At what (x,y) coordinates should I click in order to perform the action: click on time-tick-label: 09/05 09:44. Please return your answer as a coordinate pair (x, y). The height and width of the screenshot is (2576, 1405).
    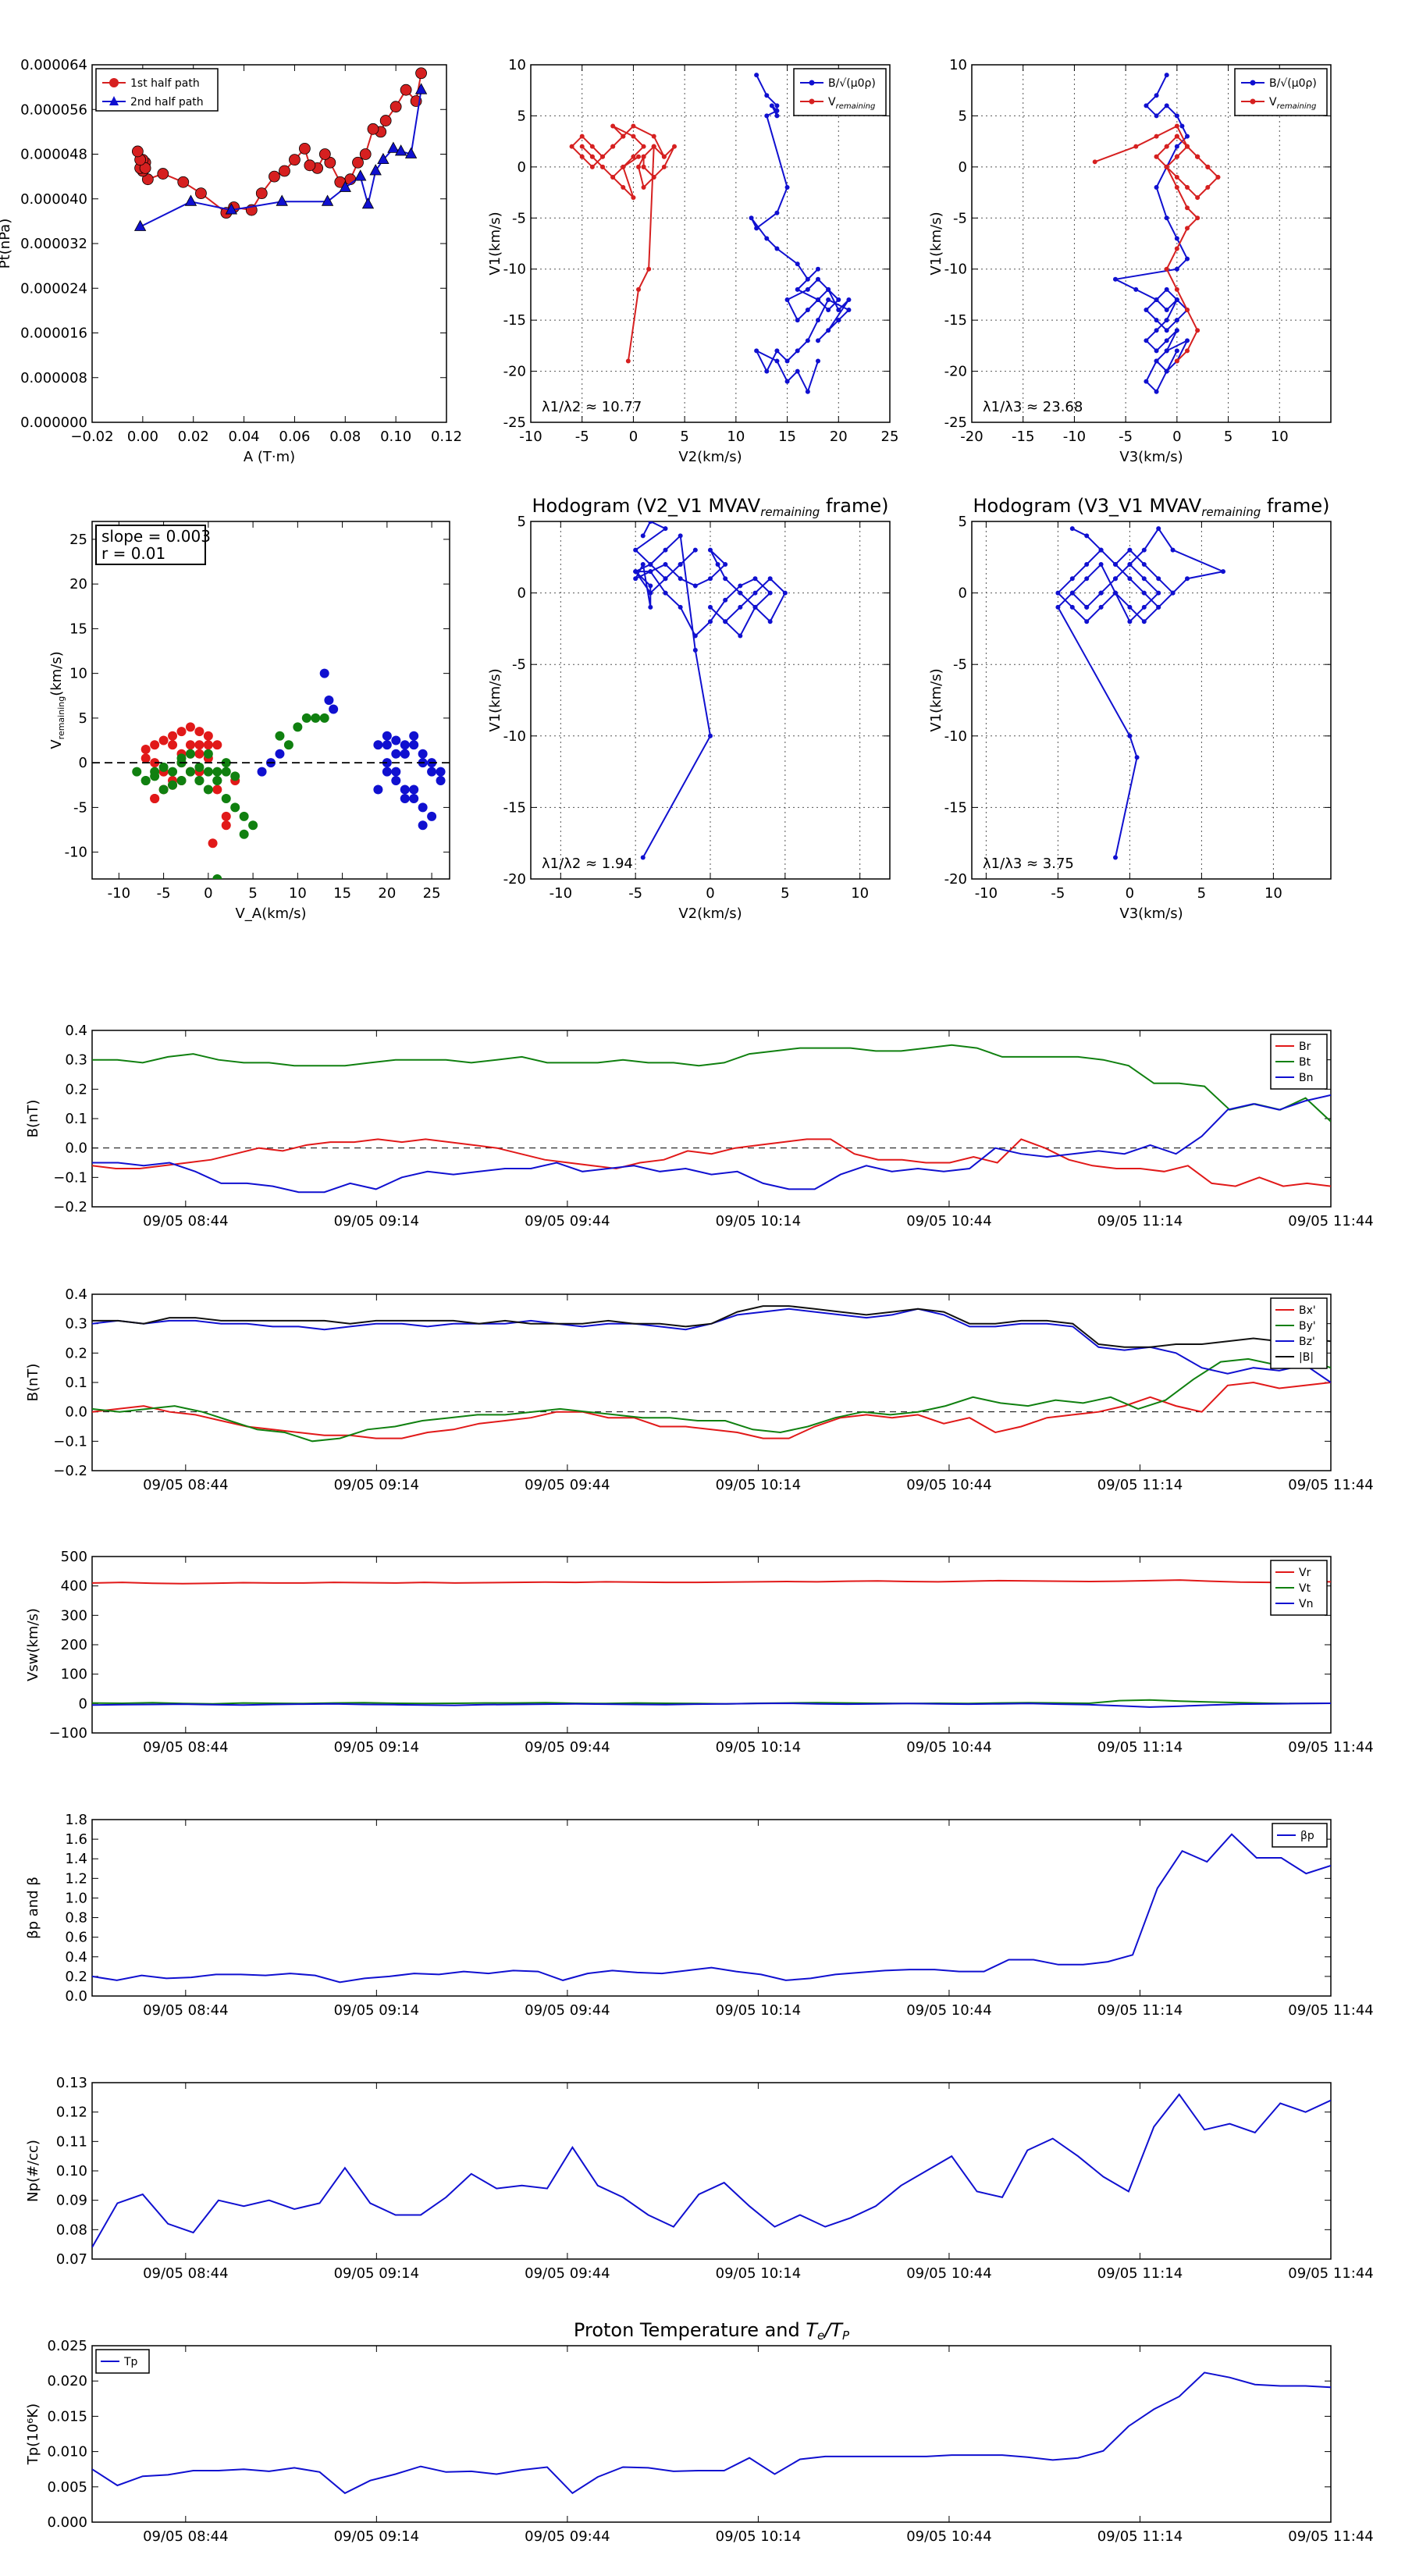
    Looking at the image, I should click on (568, 1747).